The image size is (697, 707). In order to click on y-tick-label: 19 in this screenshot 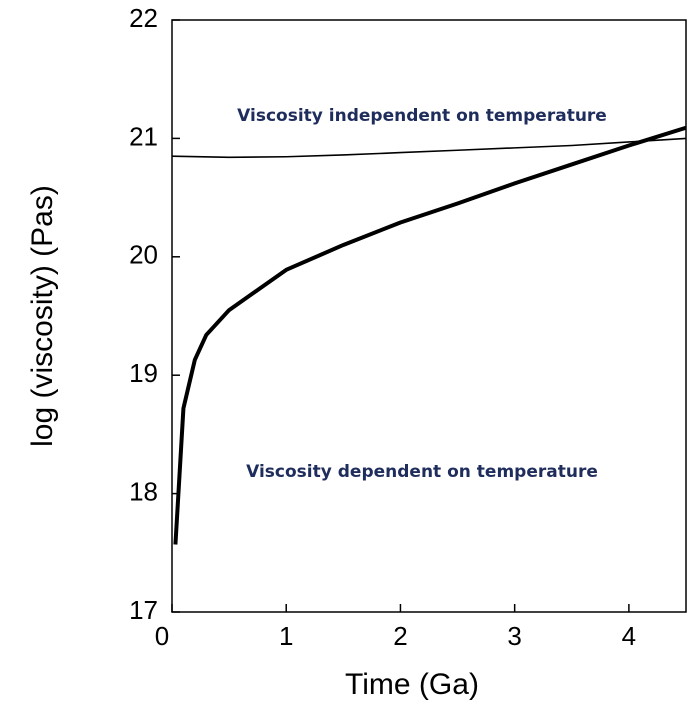, I will do `click(143, 373)`.